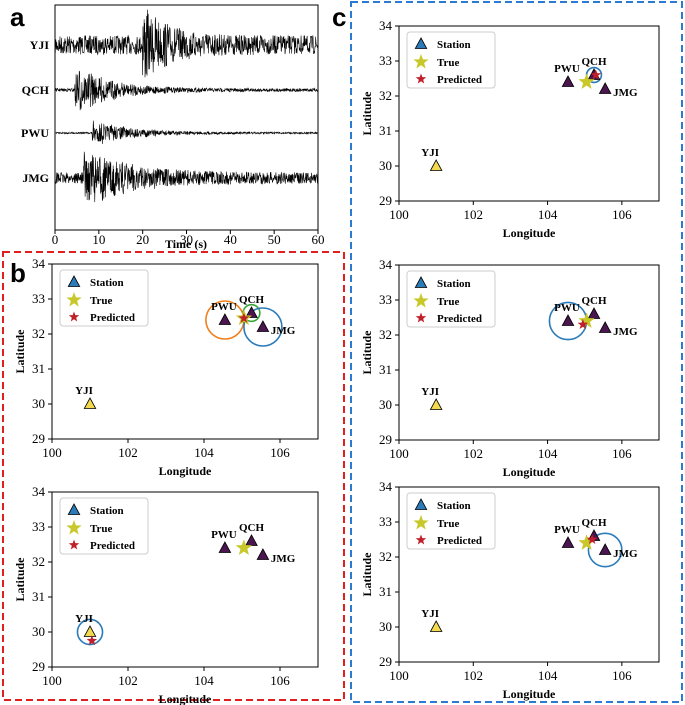 This screenshot has width=685, height=705. What do you see at coordinates (386, 25) in the screenshot?
I see `y-tick-label: 34` at bounding box center [386, 25].